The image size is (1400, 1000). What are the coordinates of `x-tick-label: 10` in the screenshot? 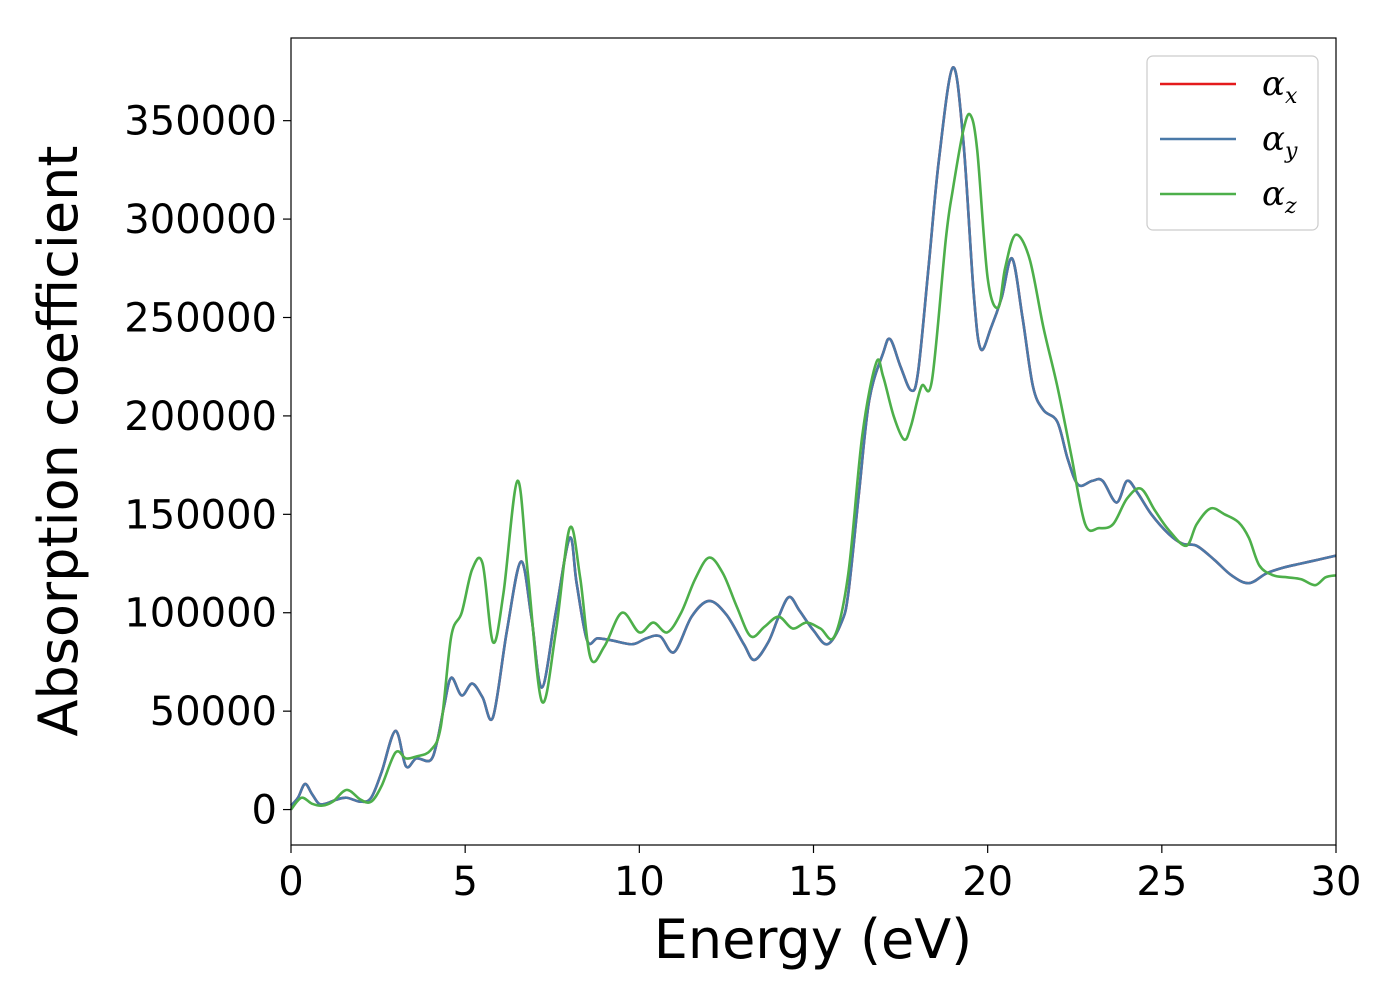 It's located at (639, 882).